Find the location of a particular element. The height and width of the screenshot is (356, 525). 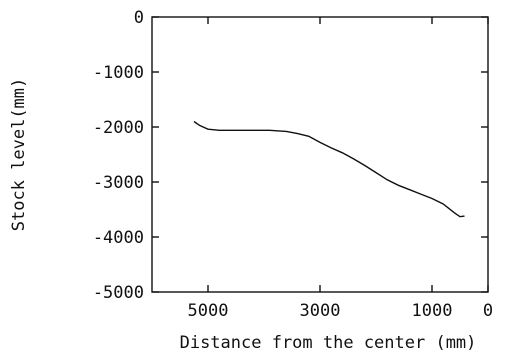

series-group is located at coordinates (329, 169).